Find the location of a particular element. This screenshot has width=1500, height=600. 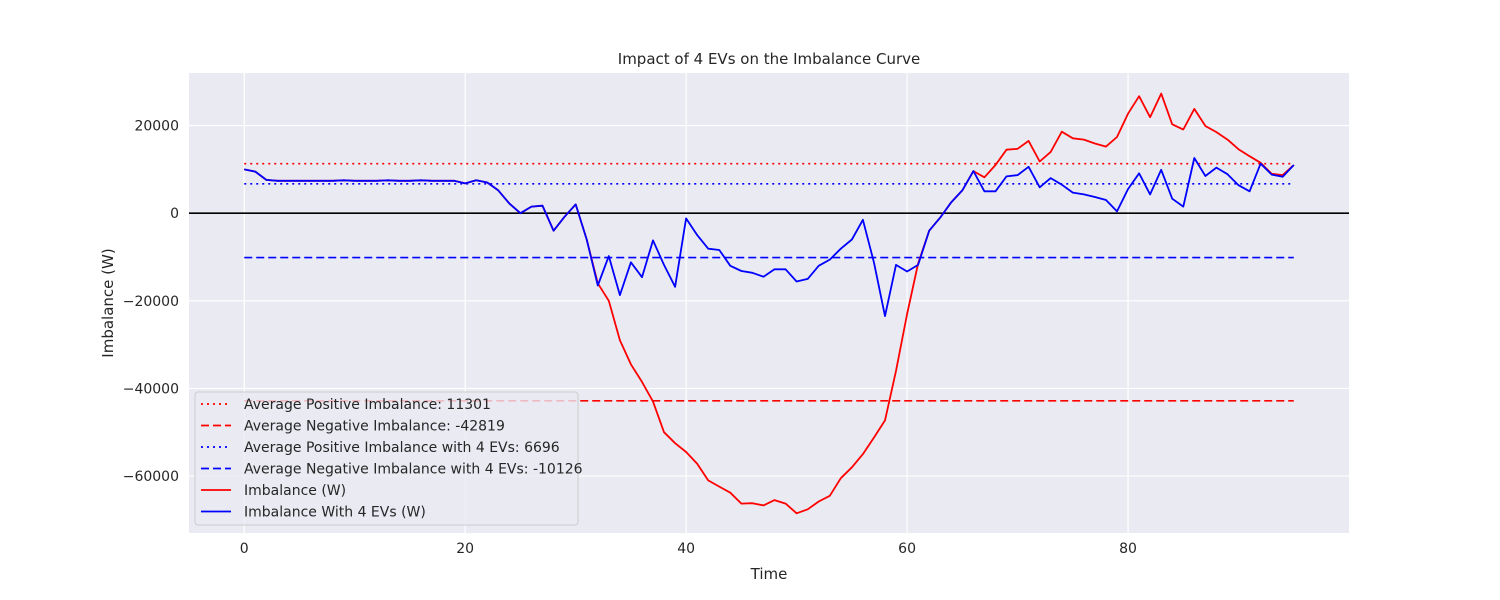

x-tick-labels: 0 20 40 60 80 is located at coordinates (688, 549).